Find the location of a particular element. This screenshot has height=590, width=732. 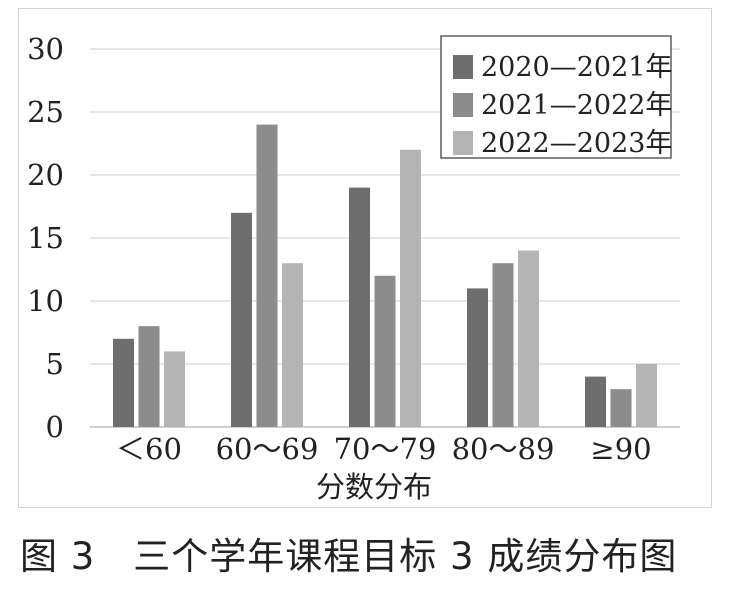

legend-box is located at coordinates (556, 97).